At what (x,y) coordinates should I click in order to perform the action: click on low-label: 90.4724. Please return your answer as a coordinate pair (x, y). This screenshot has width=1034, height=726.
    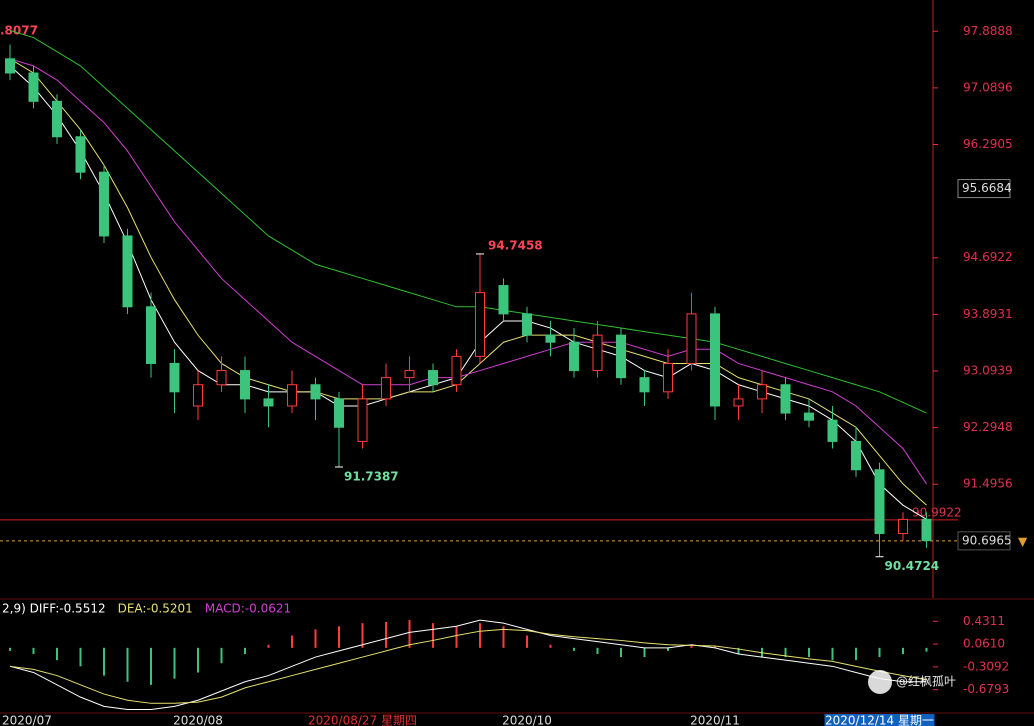
    Looking at the image, I should click on (912, 566).